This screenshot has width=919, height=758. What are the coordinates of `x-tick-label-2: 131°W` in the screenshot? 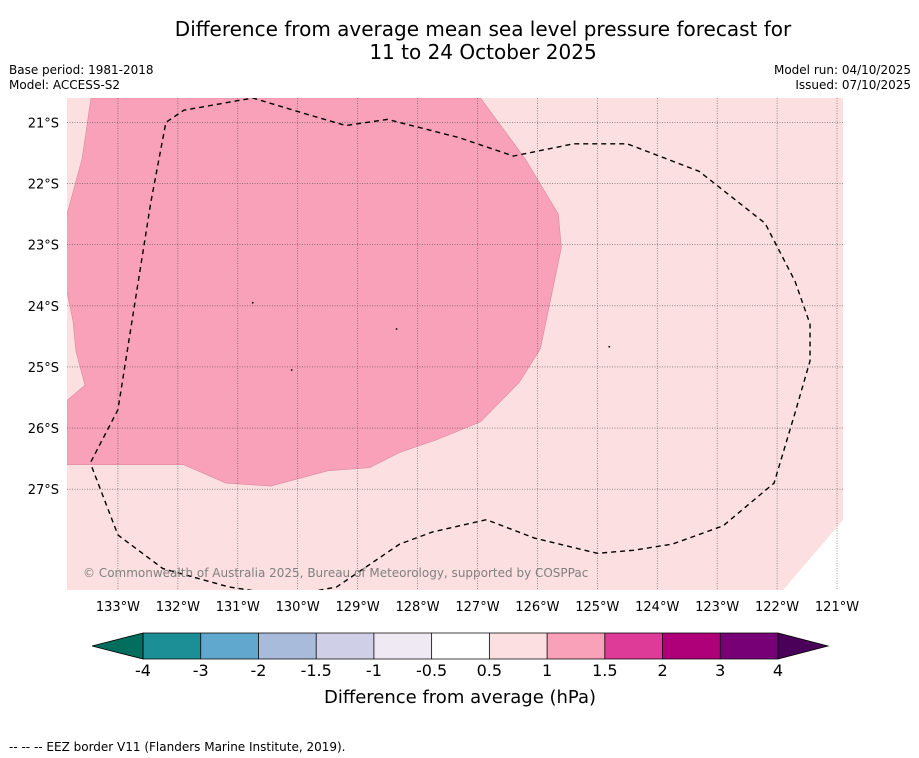 It's located at (238, 607).